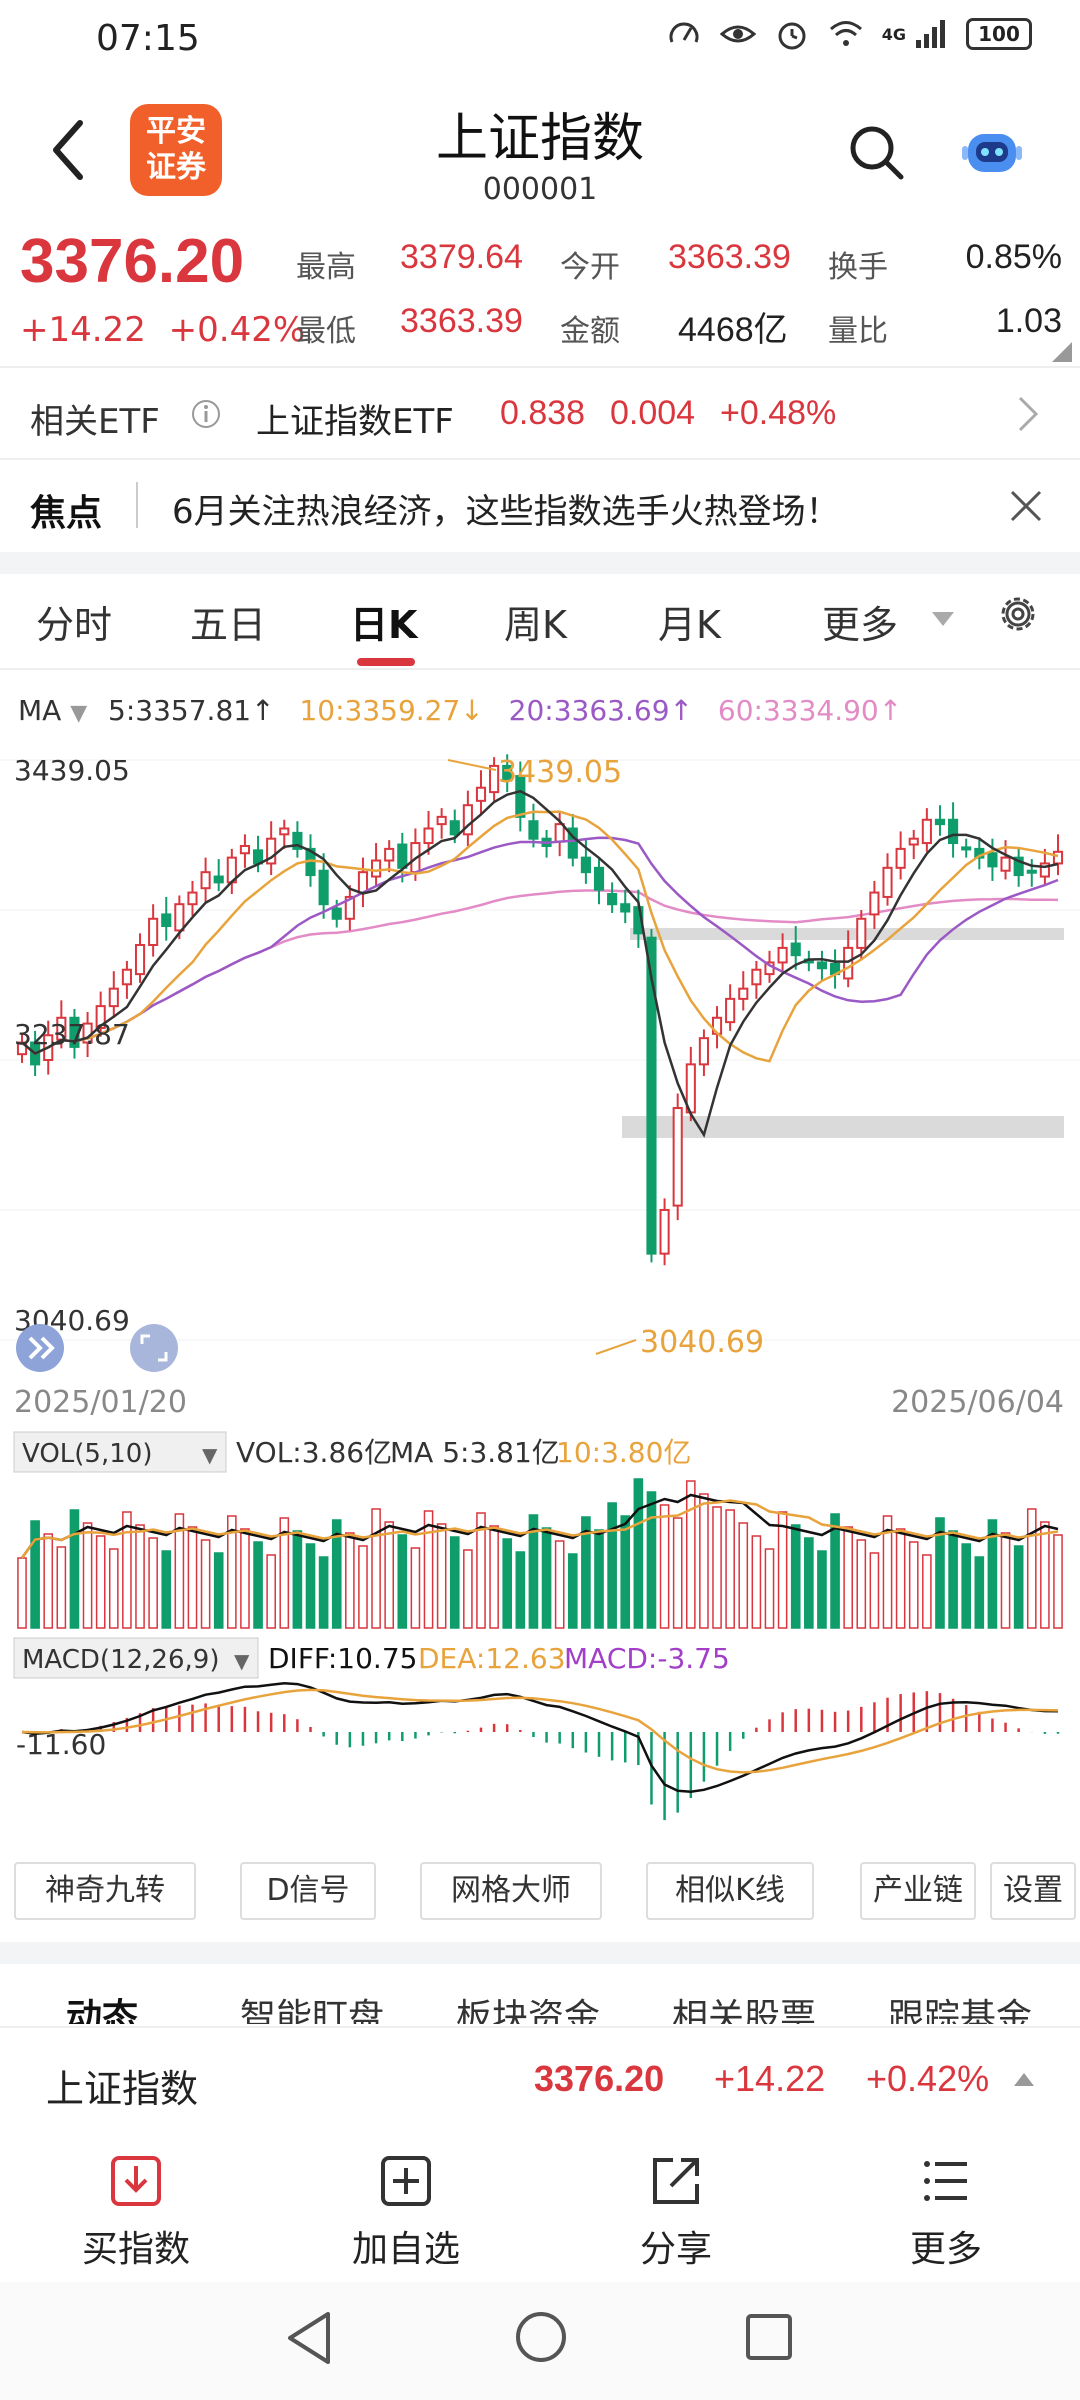 This screenshot has width=1080, height=2400. I want to click on fullscreen-icon, so click(154, 1348).